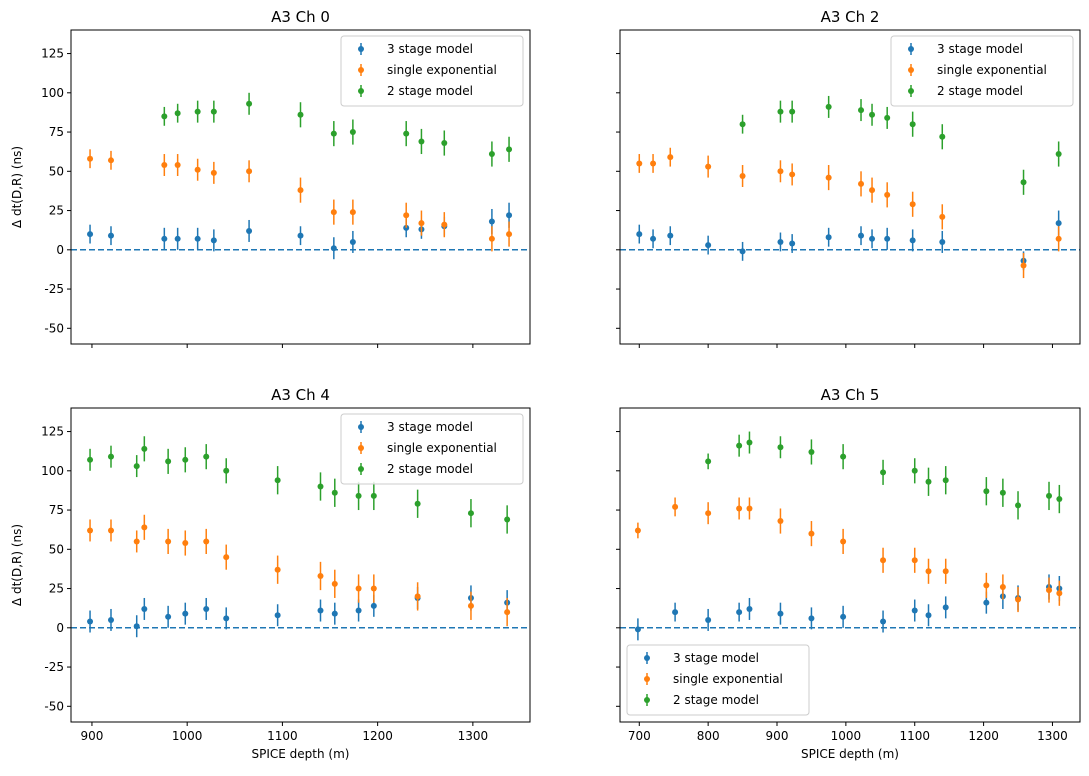 The width and height of the screenshot is (1089, 776). What do you see at coordinates (850, 754) in the screenshot?
I see `x-axis-label: SPICE depth (m)` at bounding box center [850, 754].